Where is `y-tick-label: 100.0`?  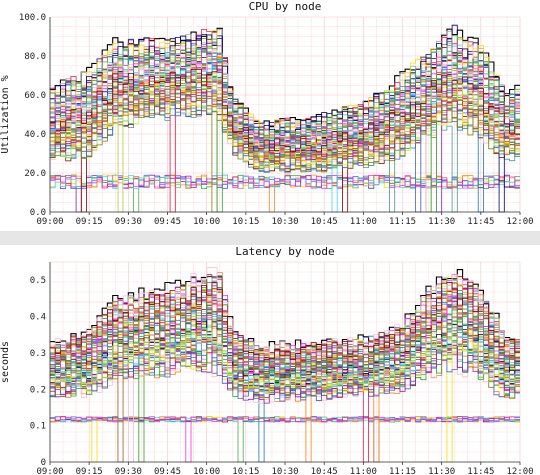 y-tick-label: 100.0 is located at coordinates (32, 18).